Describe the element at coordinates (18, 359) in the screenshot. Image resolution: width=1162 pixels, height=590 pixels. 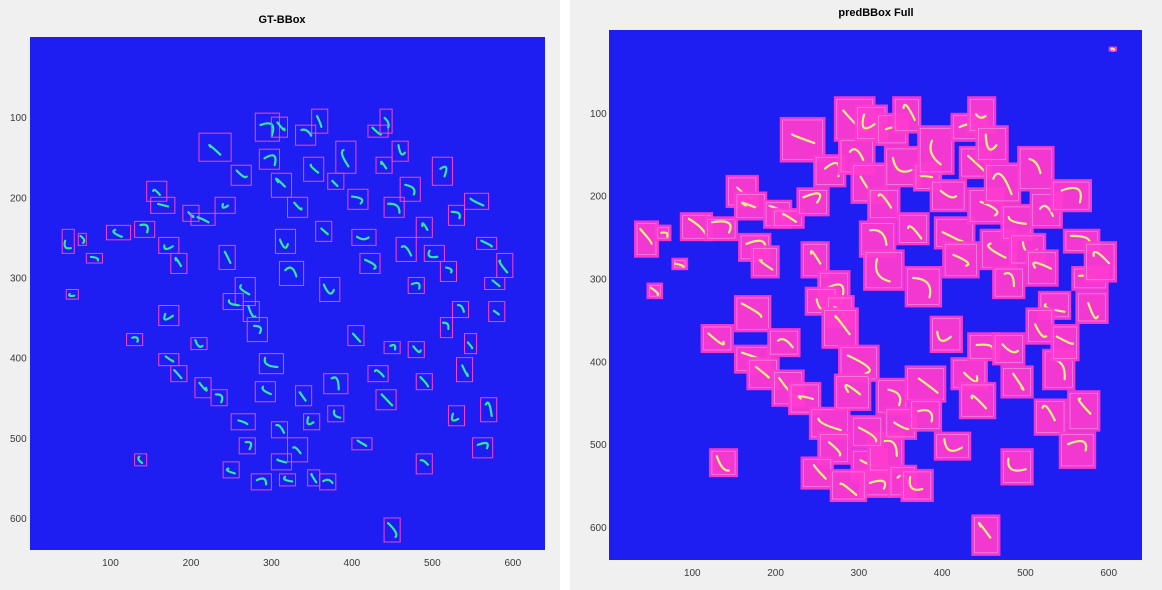
I see `y-tick-label: 400` at that location.